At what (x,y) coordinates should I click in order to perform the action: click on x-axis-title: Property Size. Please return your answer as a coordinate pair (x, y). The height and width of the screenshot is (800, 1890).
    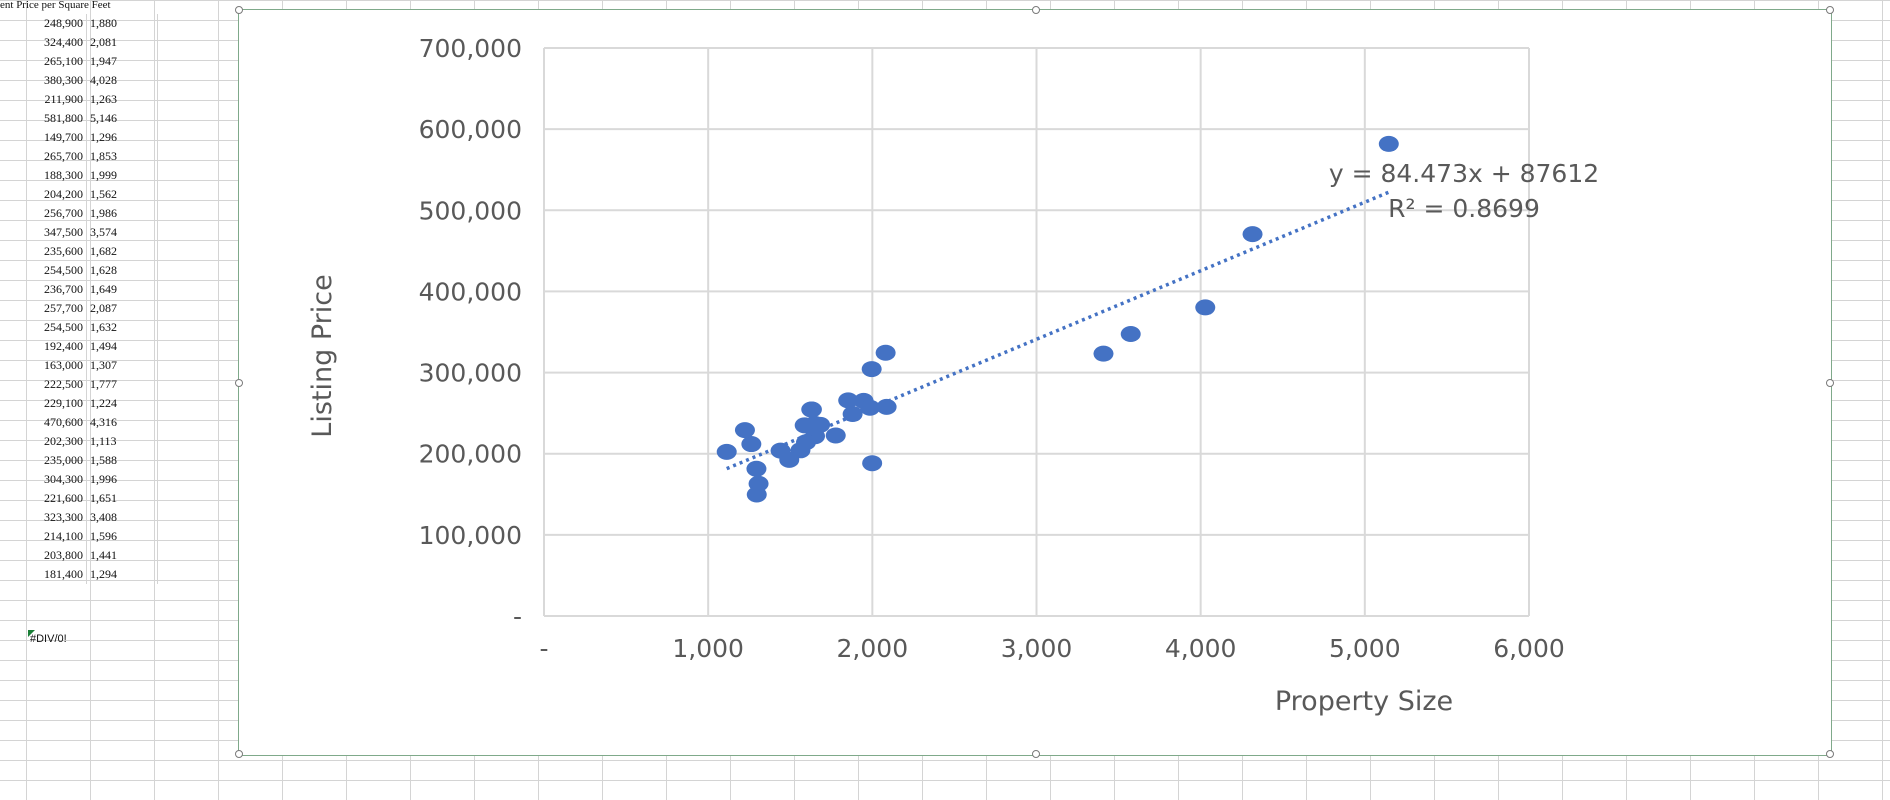
    Looking at the image, I should click on (1364, 701).